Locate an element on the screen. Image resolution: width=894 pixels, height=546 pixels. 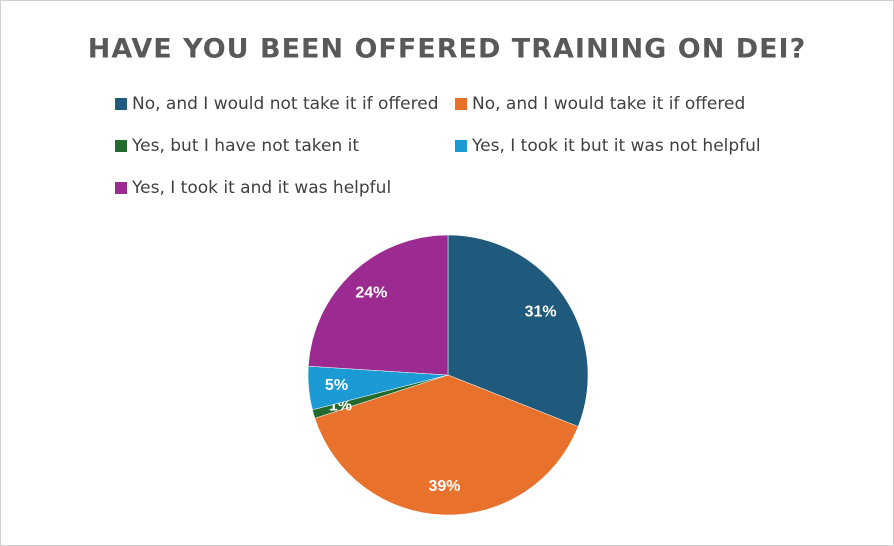
chart-title: HAVE YOU BEEN OFFERED TRAINING ON DEI? is located at coordinates (447, 49).